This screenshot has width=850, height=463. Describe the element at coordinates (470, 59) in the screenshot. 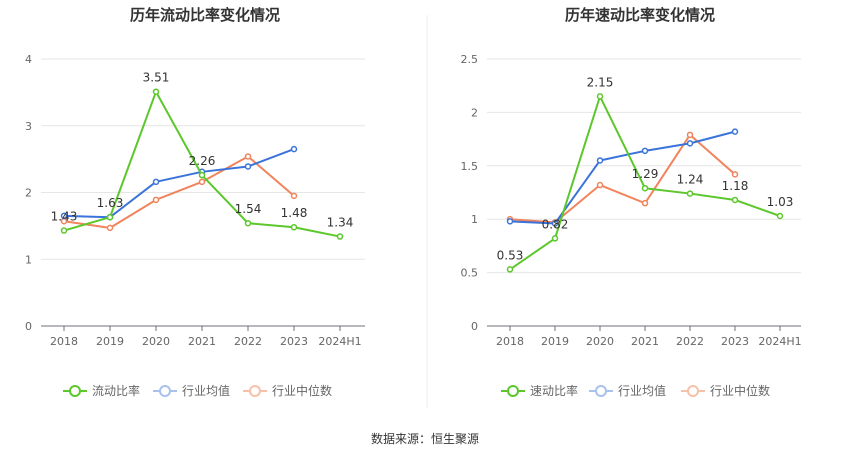

I see `chart2-y-tick-label: 2.5` at that location.